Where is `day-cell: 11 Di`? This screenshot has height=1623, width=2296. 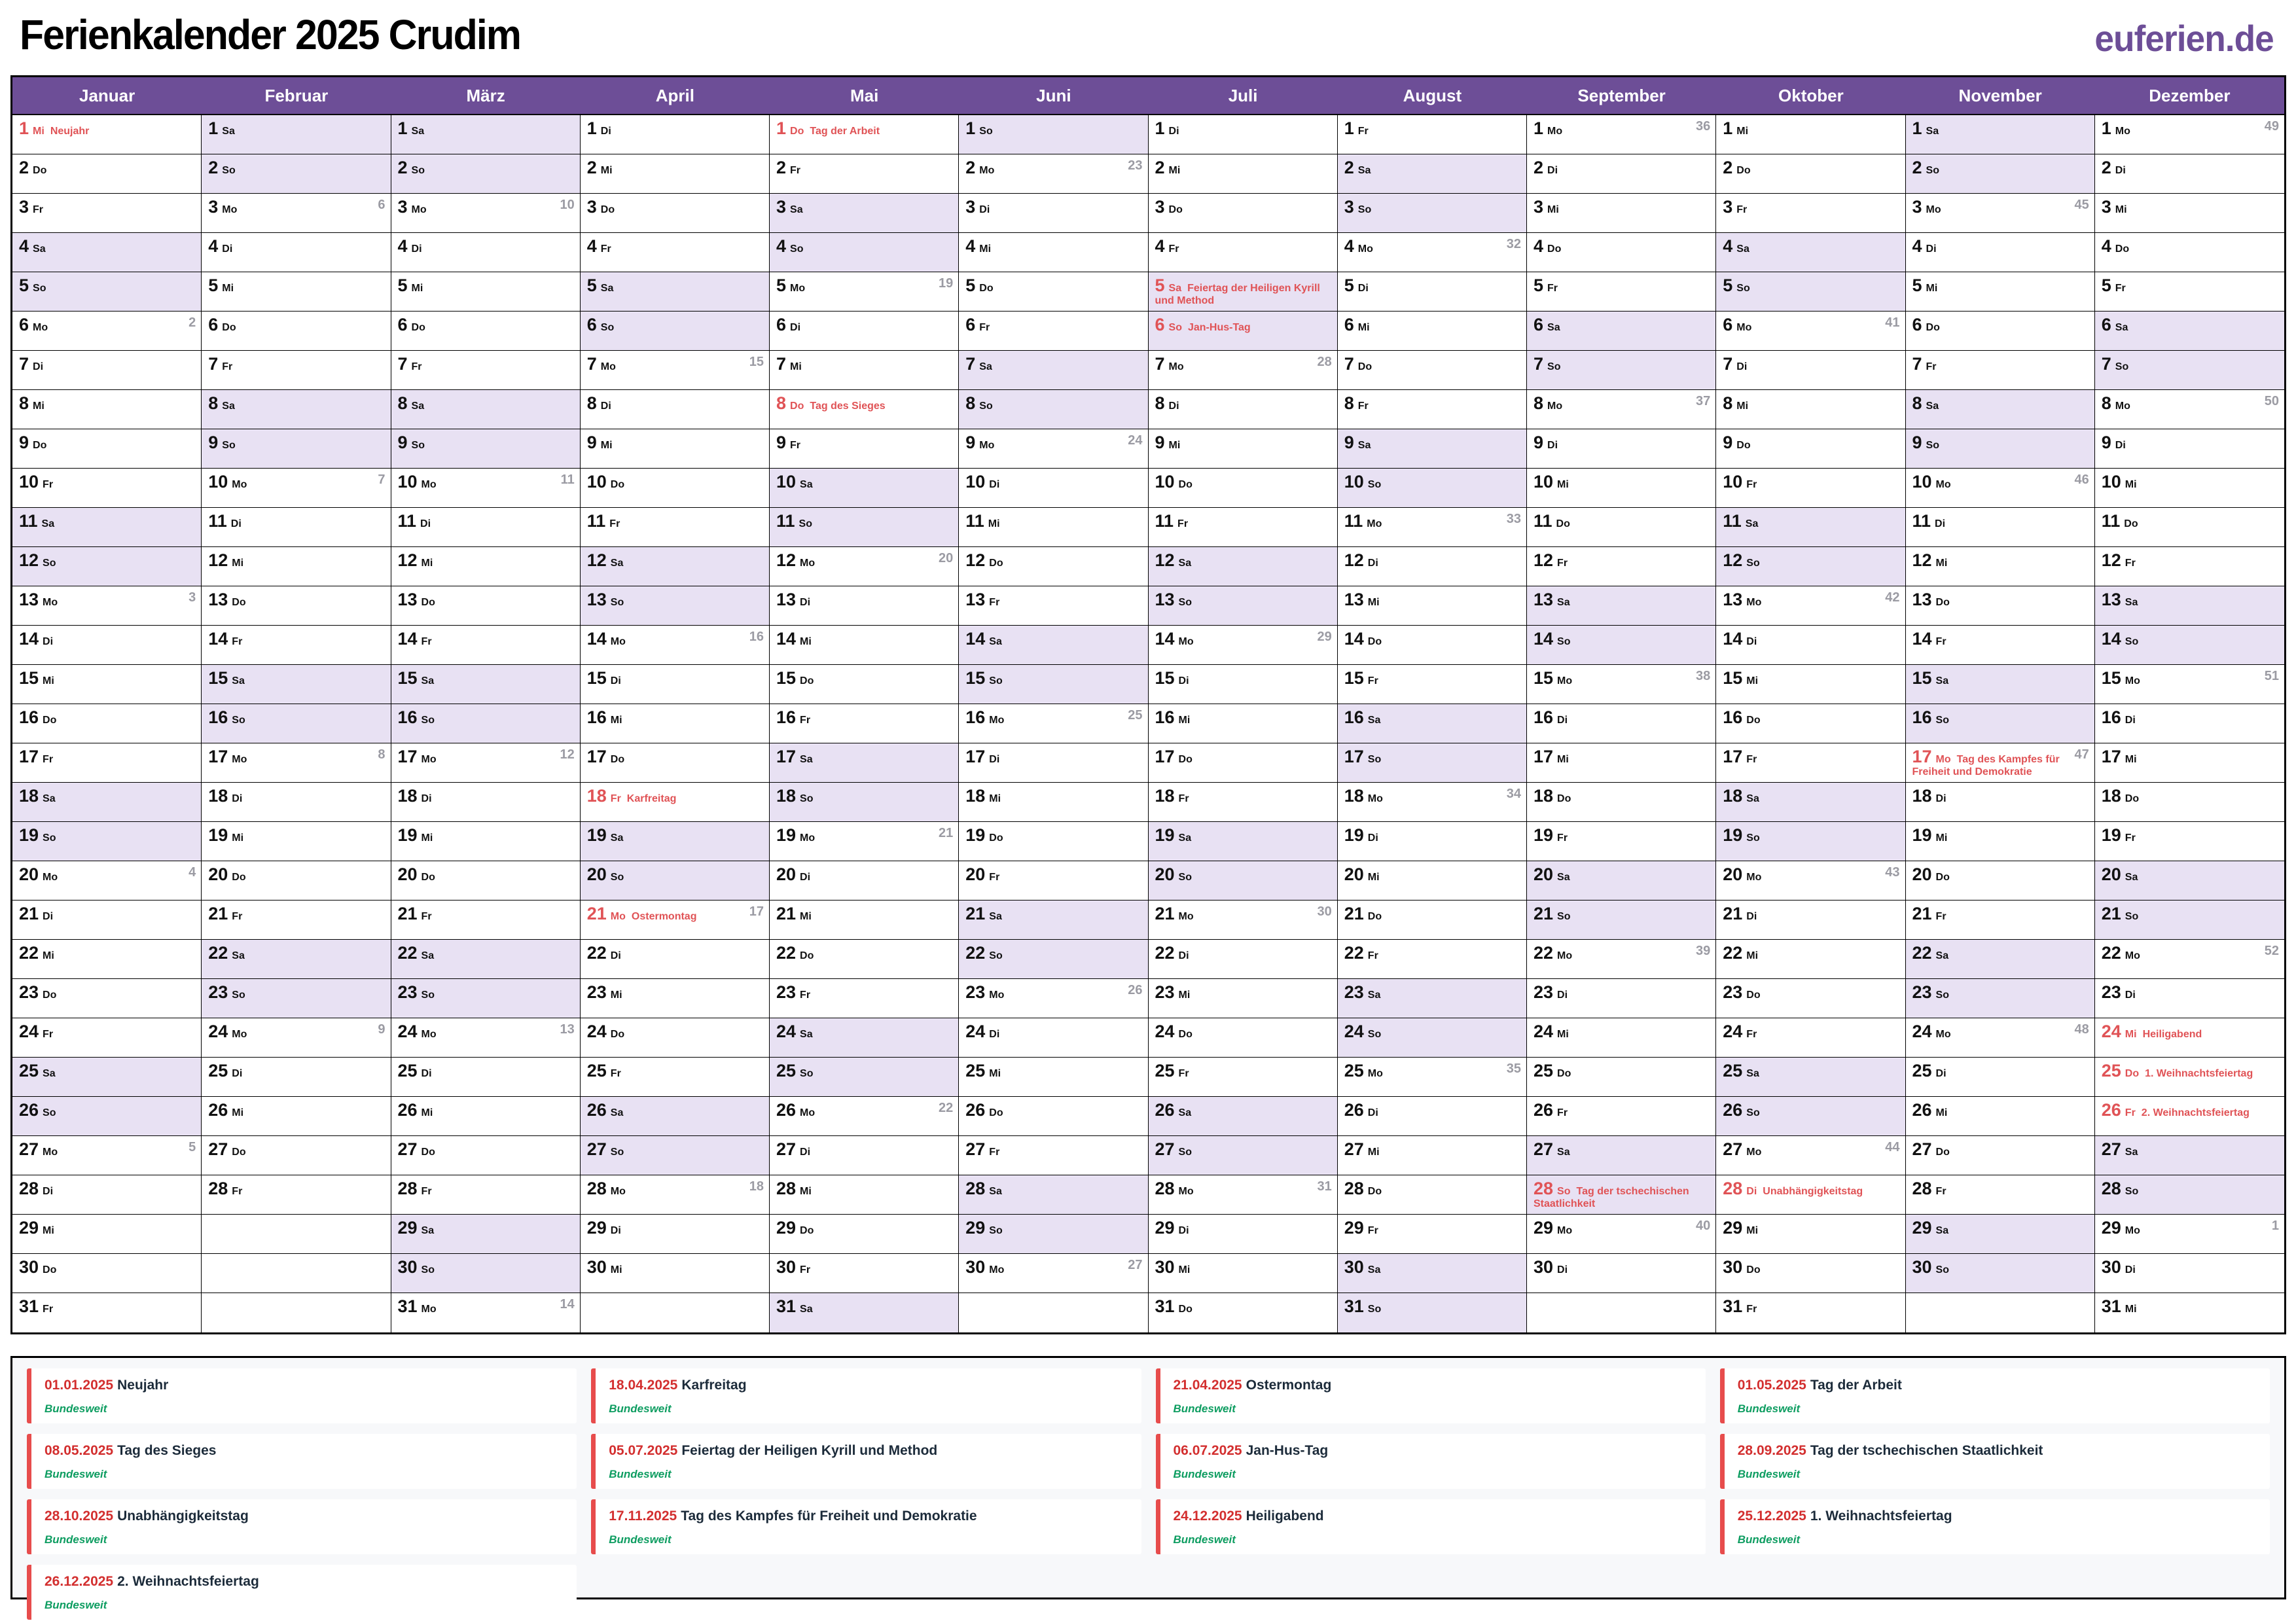 day-cell: 11 Di is located at coordinates (485, 527).